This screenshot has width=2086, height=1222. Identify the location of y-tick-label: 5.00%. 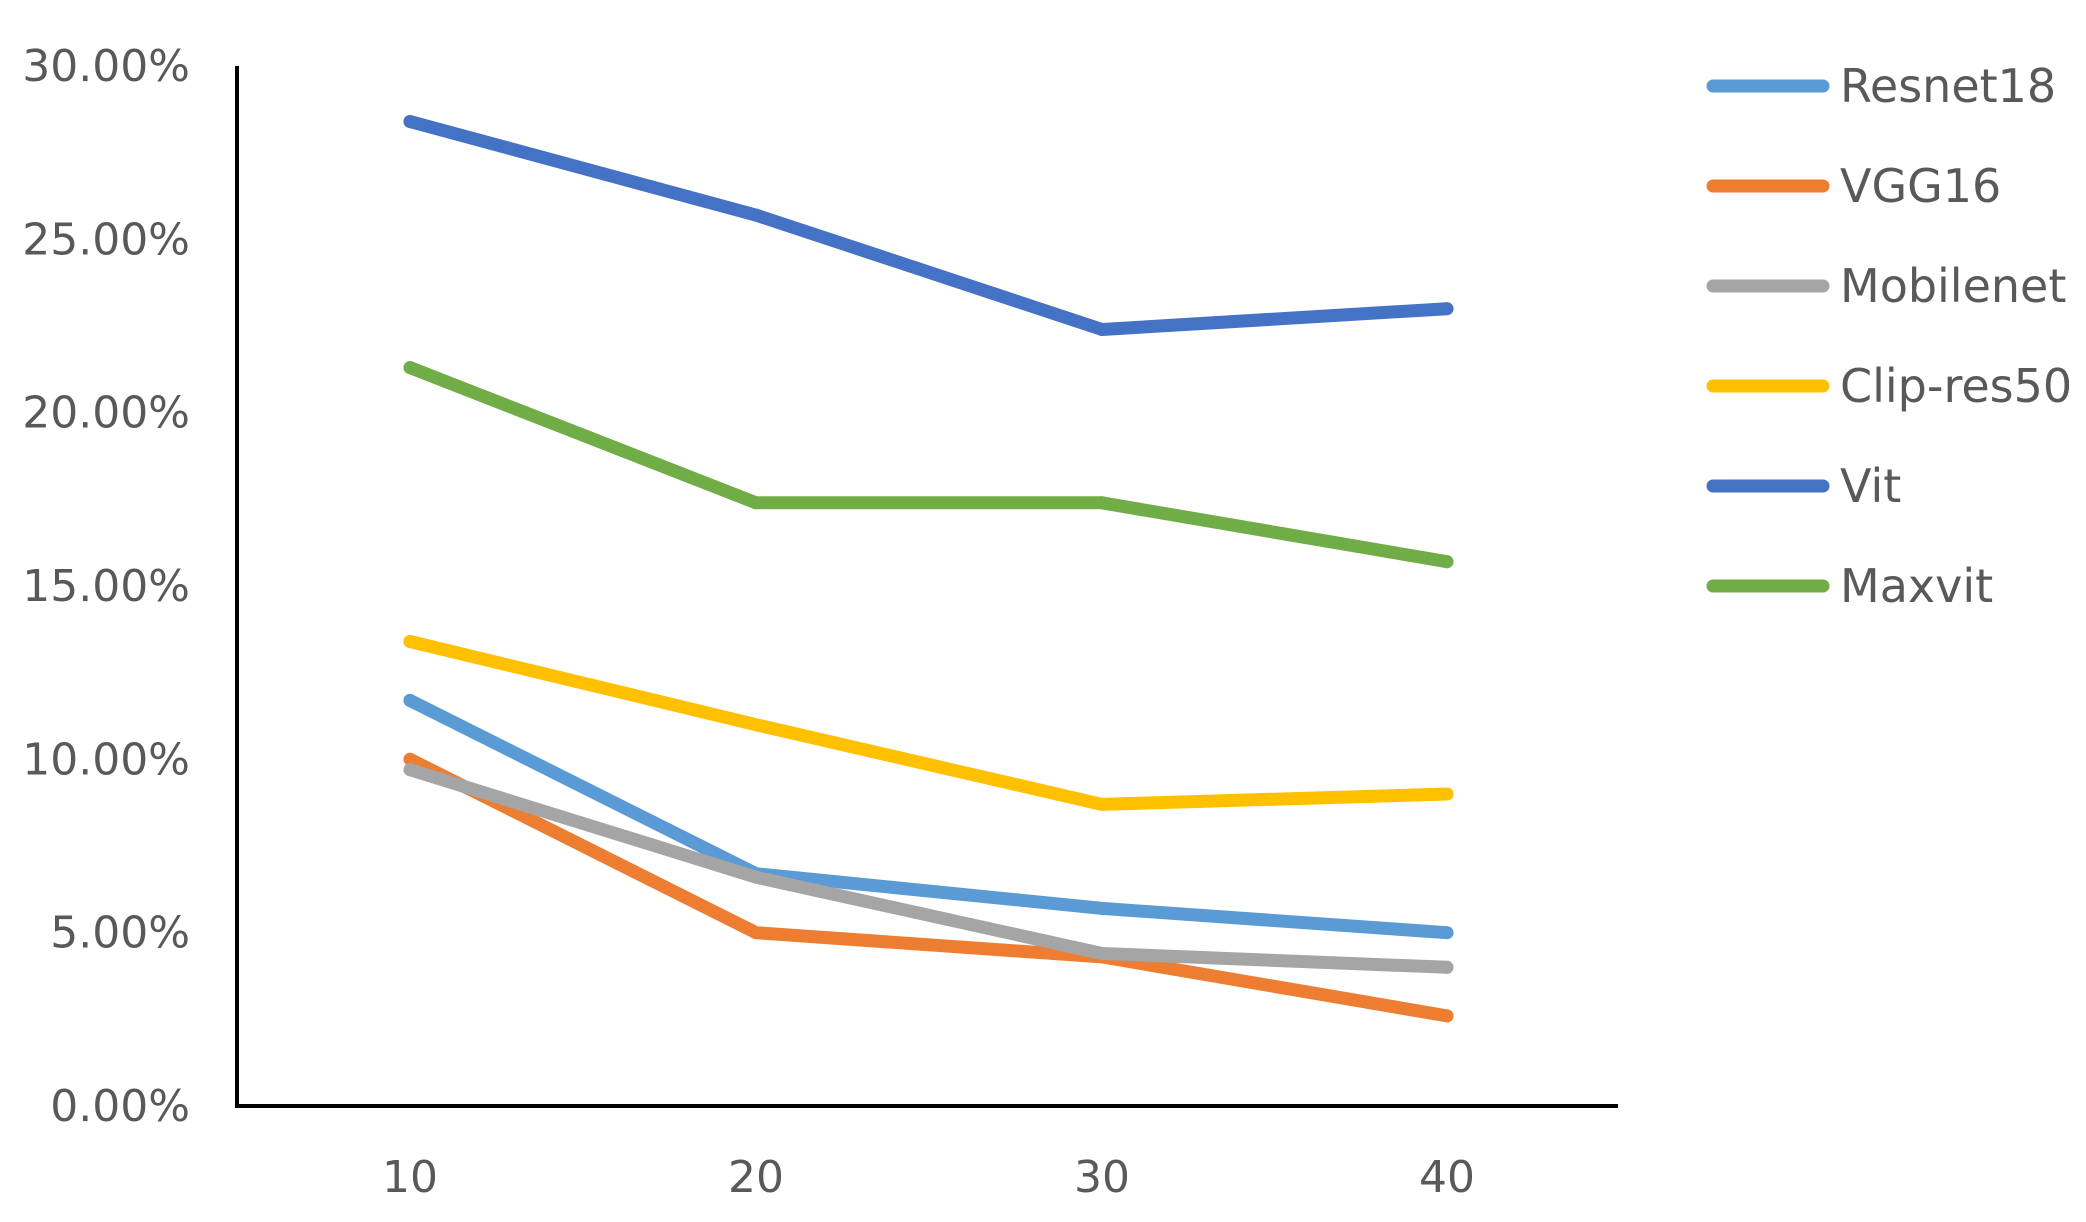
(120, 933).